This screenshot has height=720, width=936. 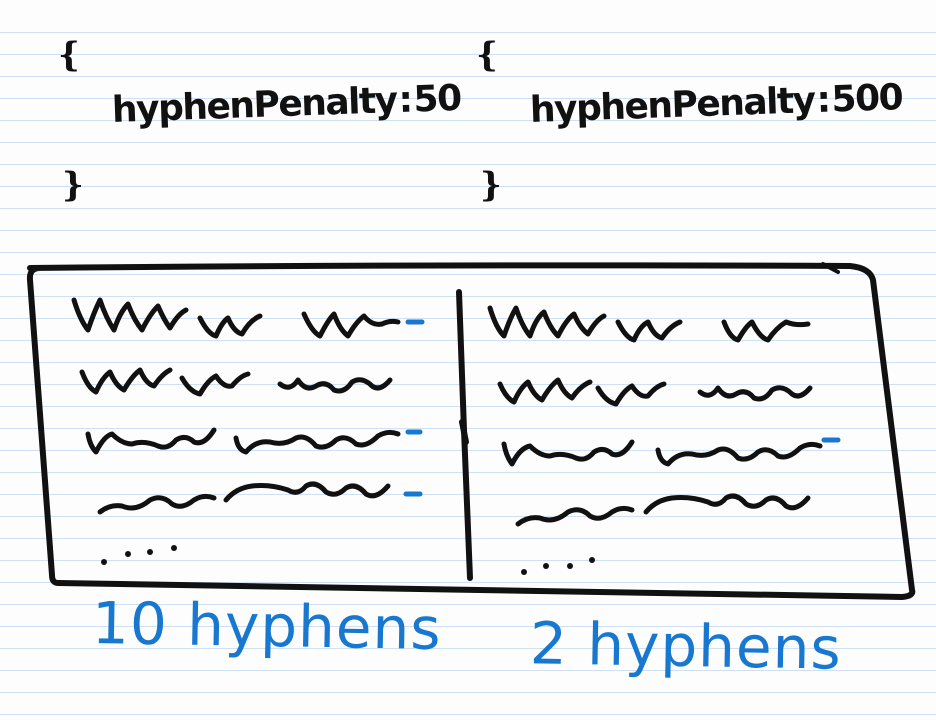 I want to click on left-open-brace: {, so click(x=69, y=55).